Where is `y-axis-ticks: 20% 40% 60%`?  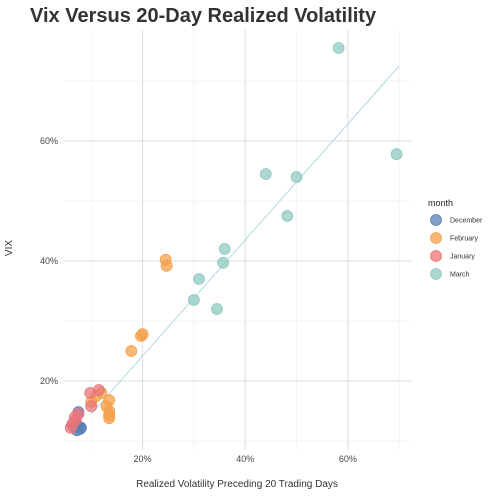
y-axis-ticks: 20% 40% 60% is located at coordinates (49, 261).